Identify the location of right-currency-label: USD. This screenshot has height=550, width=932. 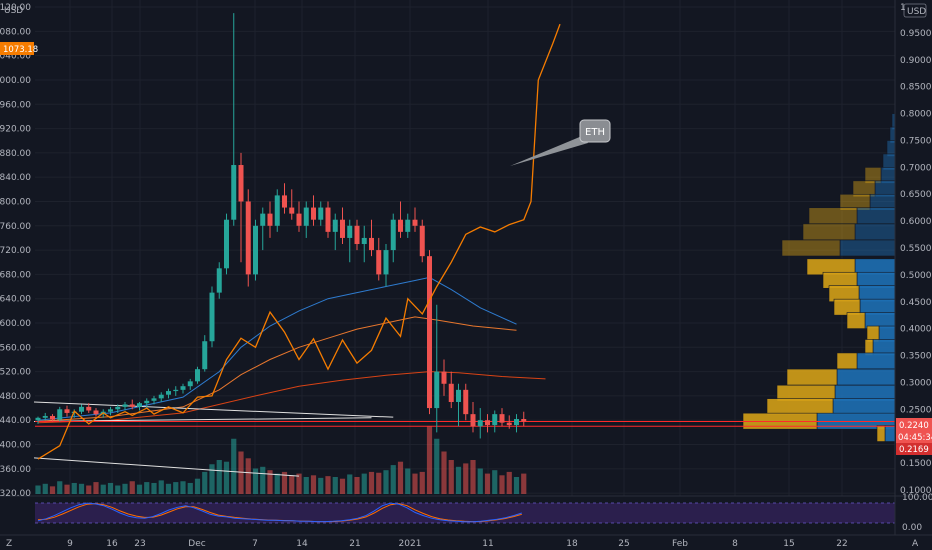
(916, 12).